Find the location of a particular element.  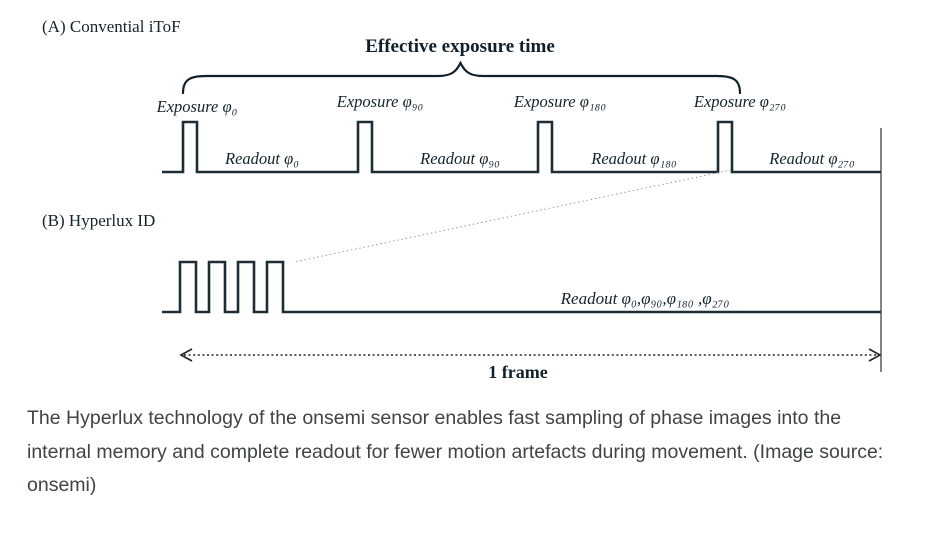

effective-exposure-title: Effective exposure time is located at coordinates (460, 46).